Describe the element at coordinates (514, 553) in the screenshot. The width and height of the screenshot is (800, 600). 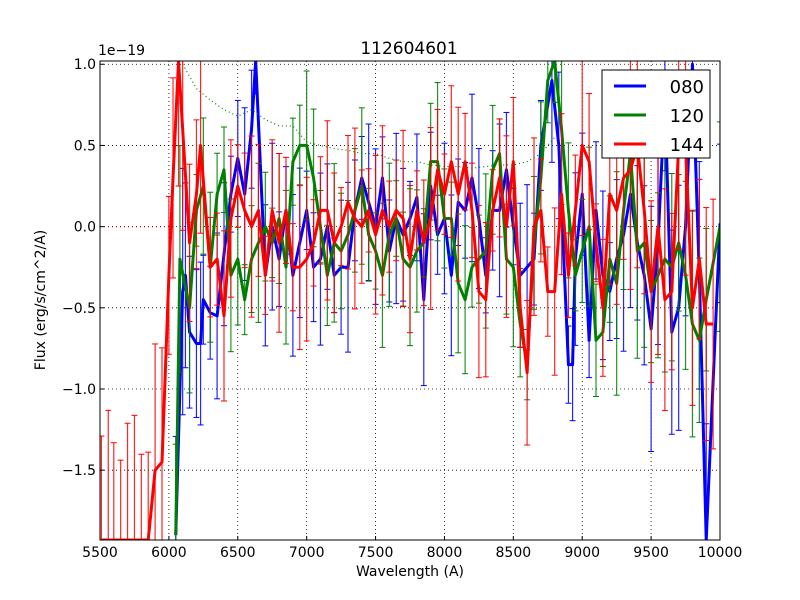
I see `x-tick-label: 8500` at that location.